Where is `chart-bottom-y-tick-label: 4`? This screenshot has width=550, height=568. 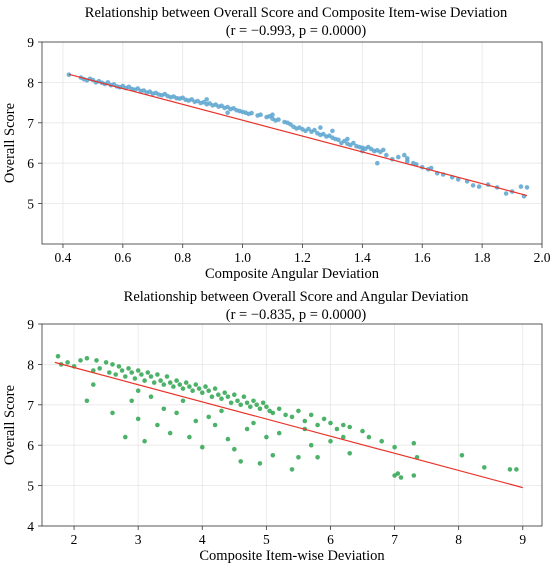 chart-bottom-y-tick-label: 4 is located at coordinates (30, 526).